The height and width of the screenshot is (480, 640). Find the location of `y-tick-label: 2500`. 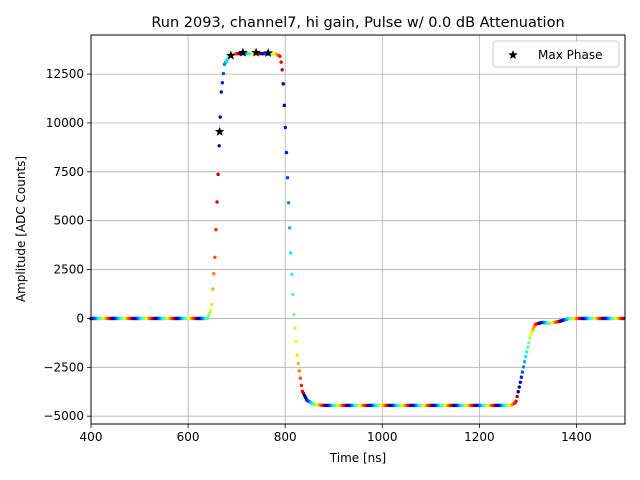

y-tick-label: 2500 is located at coordinates (68, 270).